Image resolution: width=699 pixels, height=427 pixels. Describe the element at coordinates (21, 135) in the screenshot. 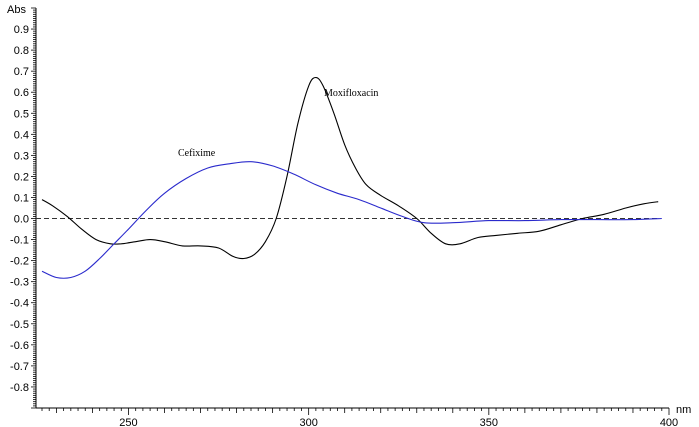

I see `y-tick-label: 0.4` at that location.